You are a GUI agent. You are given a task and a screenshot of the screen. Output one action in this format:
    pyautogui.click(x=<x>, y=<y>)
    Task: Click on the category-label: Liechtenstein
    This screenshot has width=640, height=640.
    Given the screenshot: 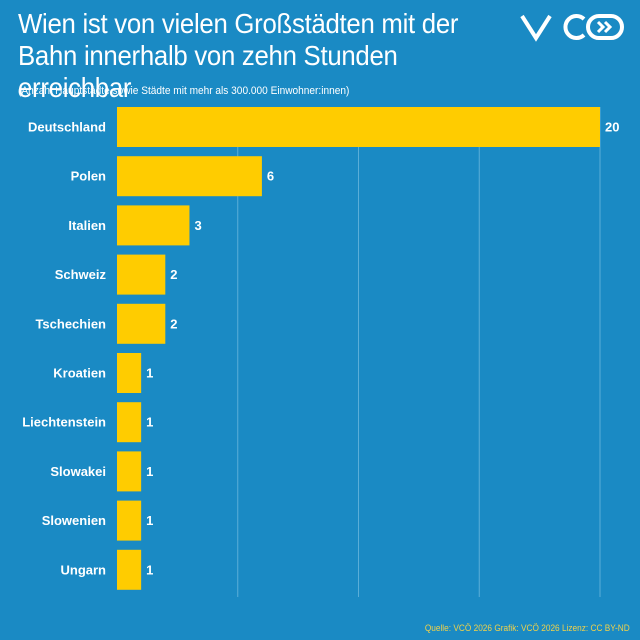 What is the action you would take?
    pyautogui.click(x=64, y=422)
    